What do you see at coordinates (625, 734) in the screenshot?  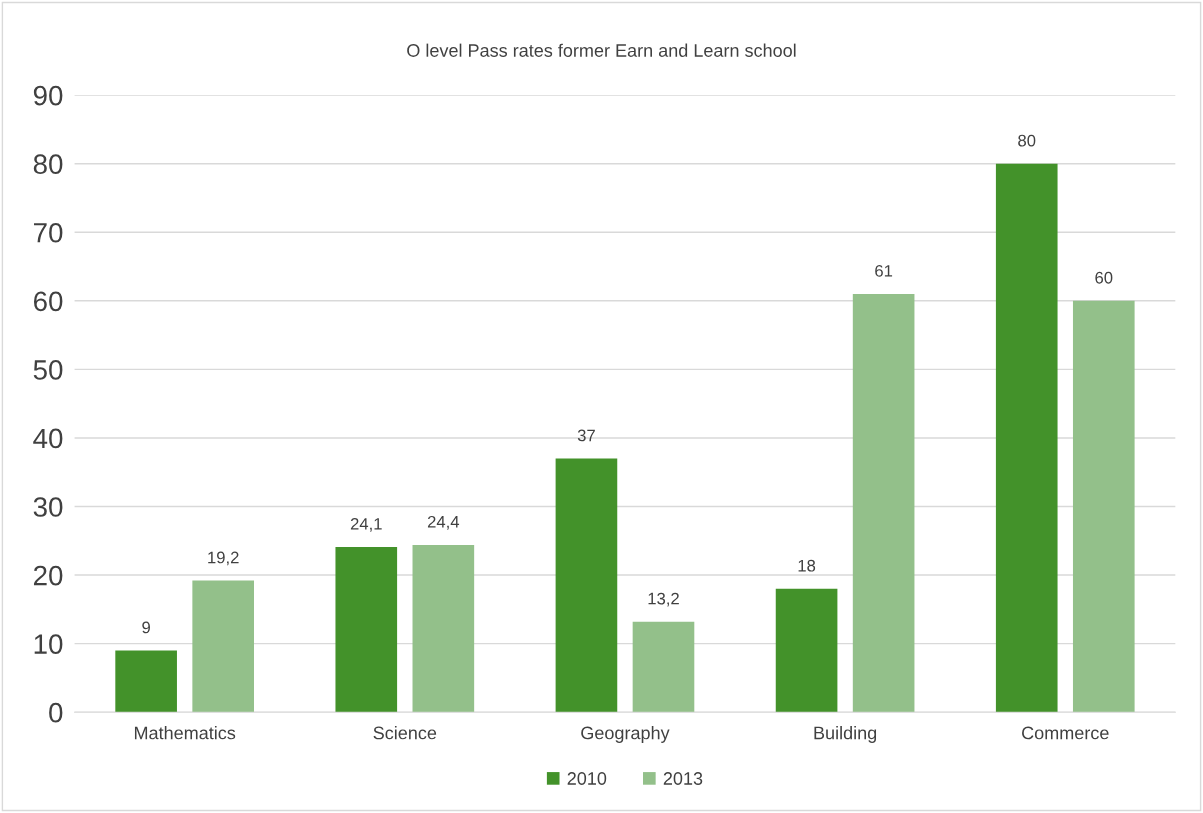 I see `x-tick-label: Geography` at bounding box center [625, 734].